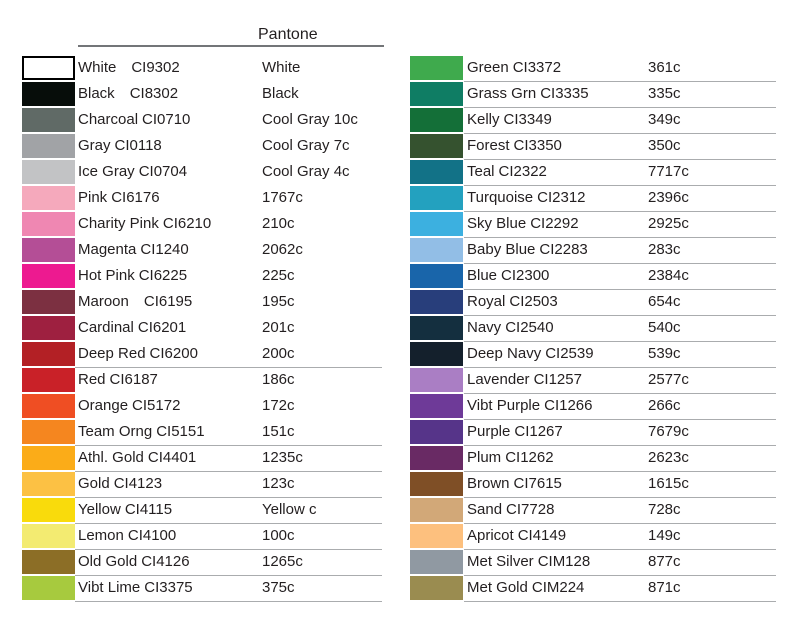 This screenshot has width=800, height=618. I want to click on color-name: Kelly, so click(483, 119).